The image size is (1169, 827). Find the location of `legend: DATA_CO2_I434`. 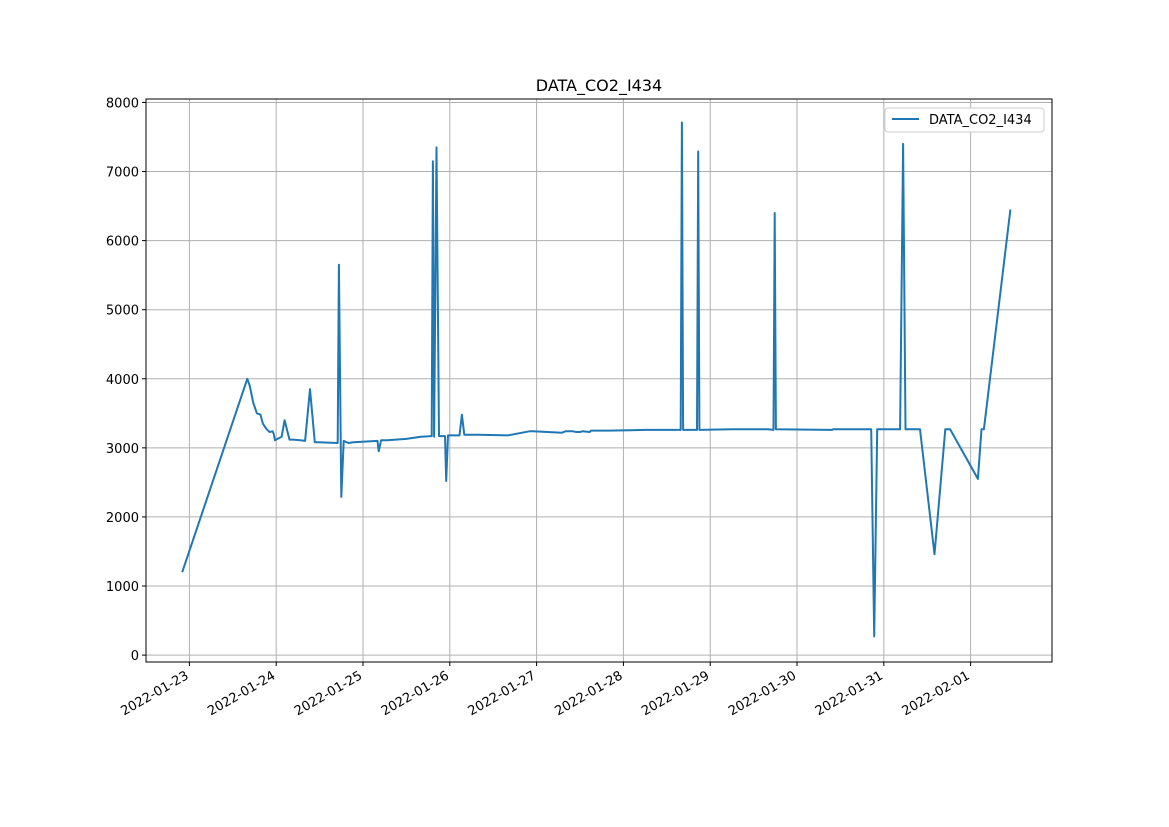

legend: DATA_CO2_I434 is located at coordinates (964, 120).